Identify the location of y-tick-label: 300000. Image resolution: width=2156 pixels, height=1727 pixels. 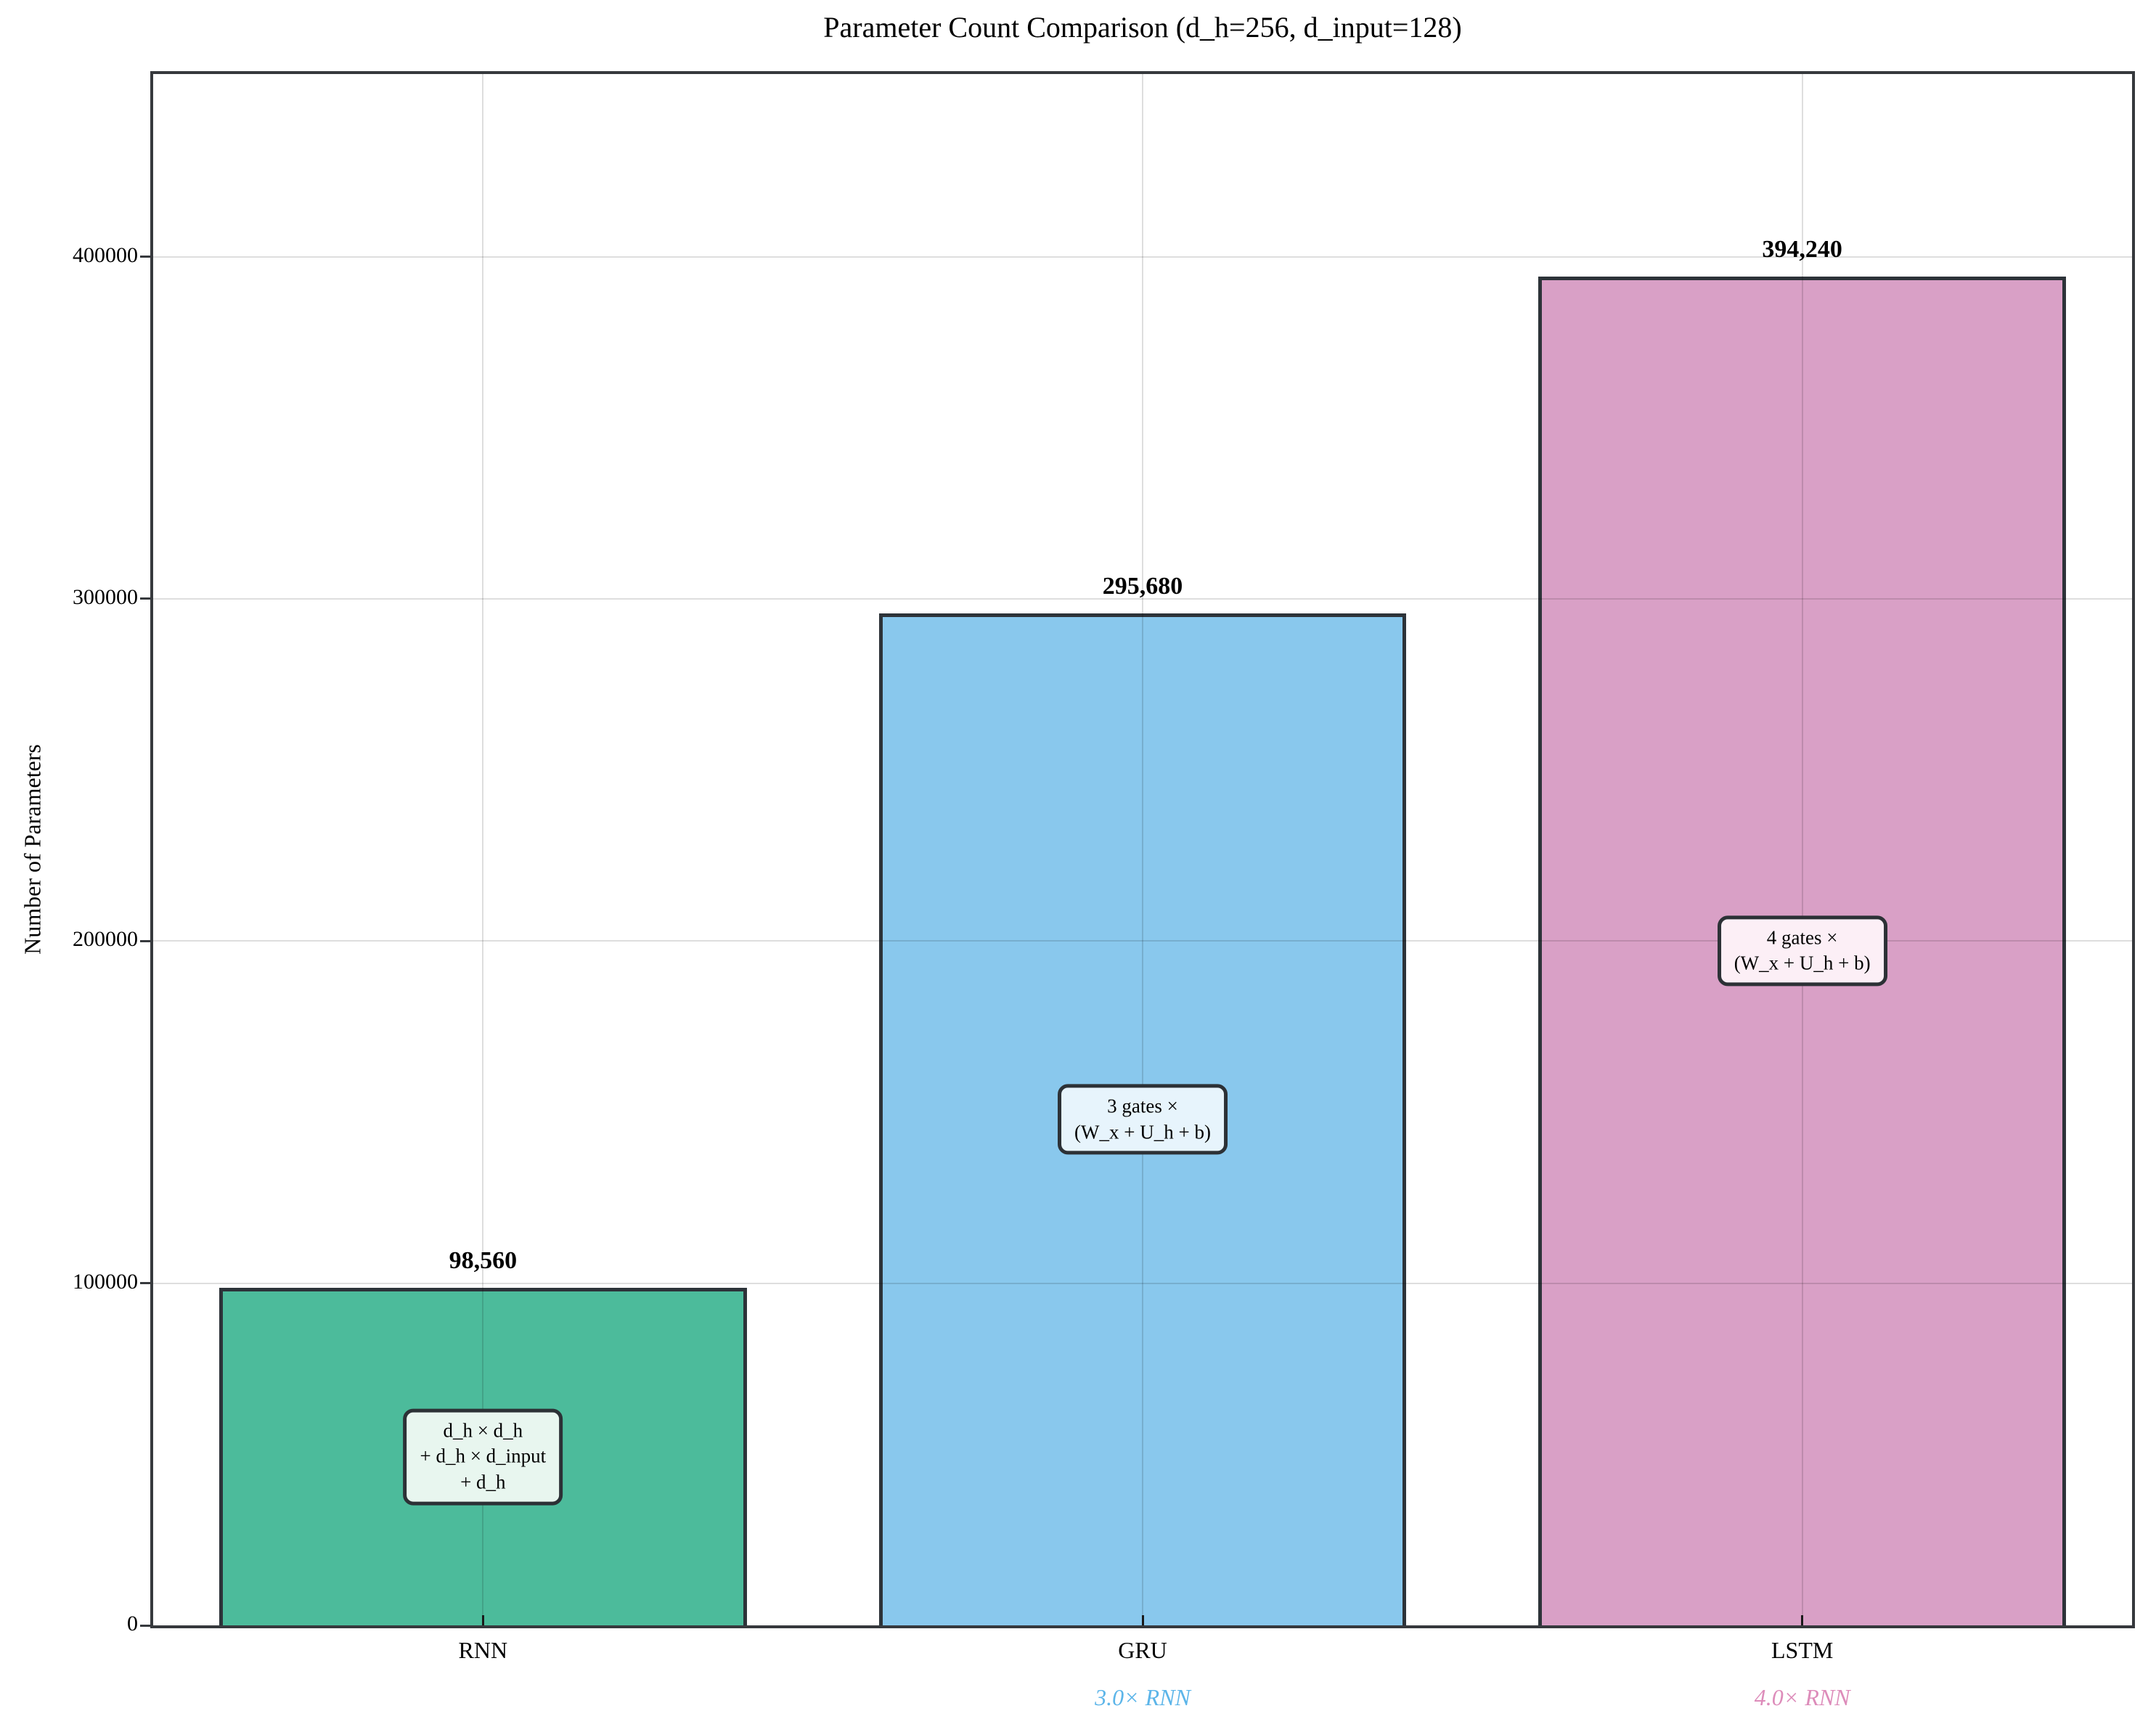
(106, 596).